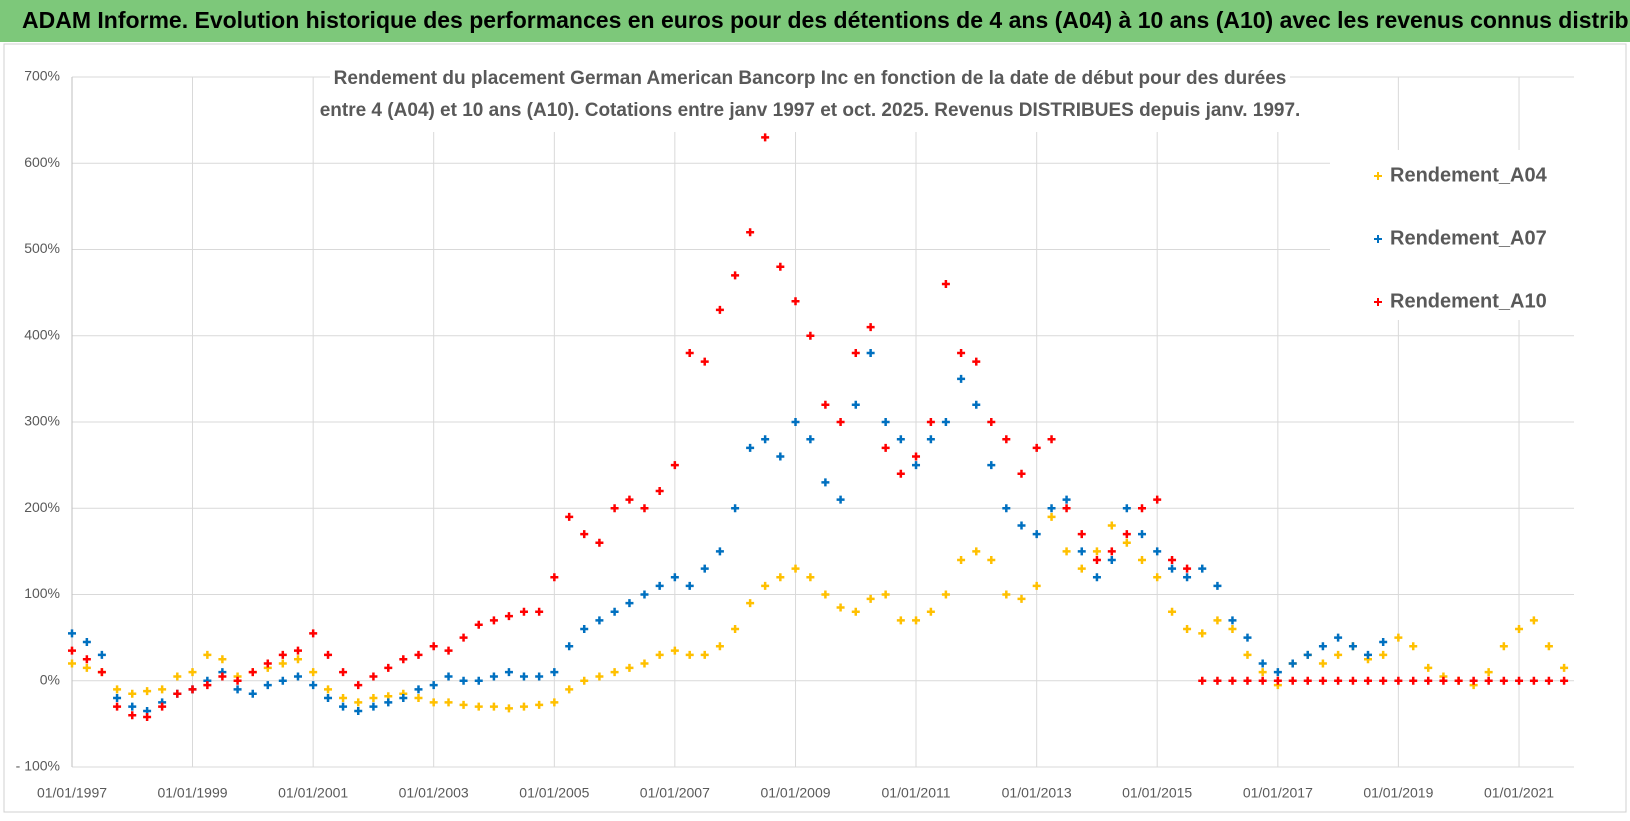  I want to click on x-tick-label: 01/01/1999, so click(192, 793).